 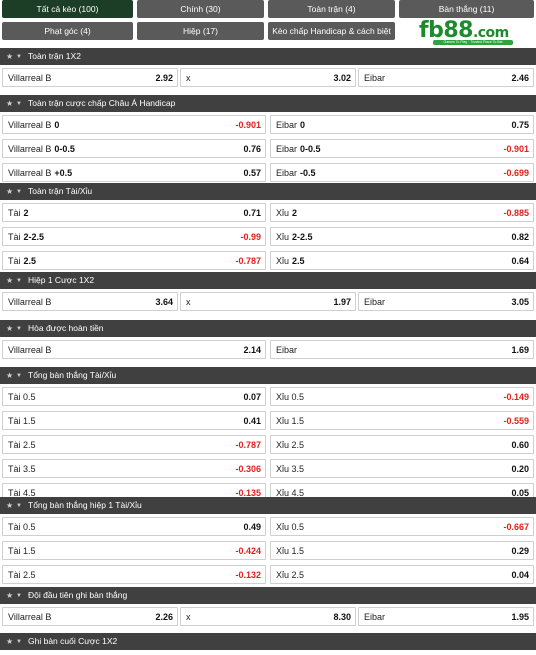 I want to click on market-section-header: ★ ▼ Hiệp 1 Cược 1X2, so click(x=268, y=280).